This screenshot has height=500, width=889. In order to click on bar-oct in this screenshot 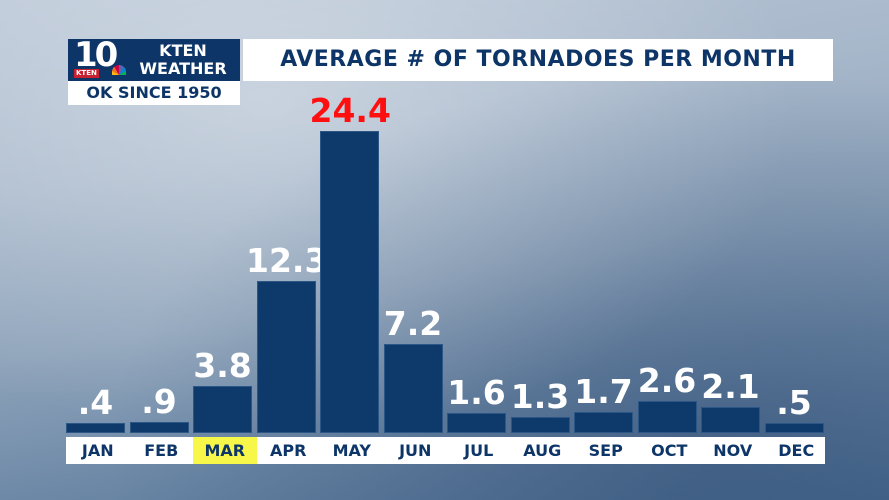, I will do `click(667, 416)`.